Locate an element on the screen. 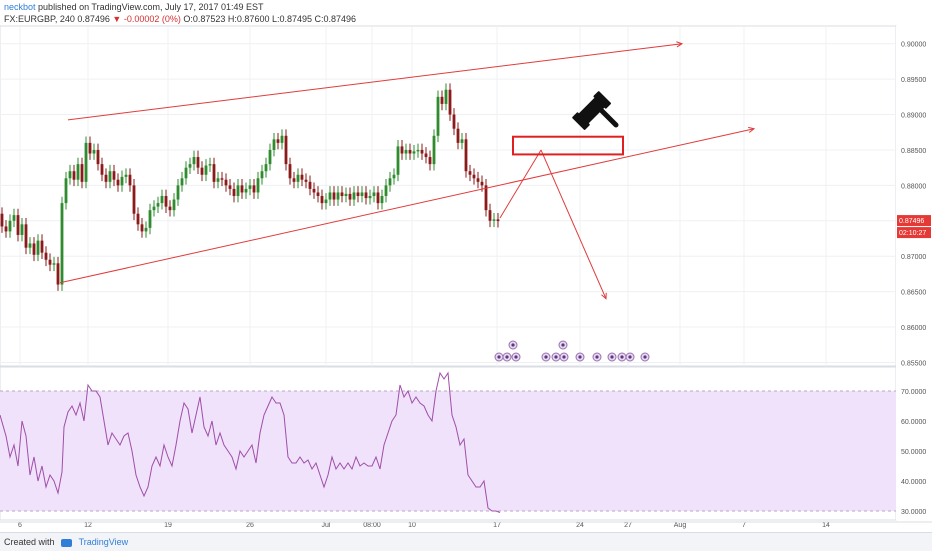  ohlc-values: O:0.87523 H:0.87600 L:0.87495 C:0.87496 is located at coordinates (270, 19).